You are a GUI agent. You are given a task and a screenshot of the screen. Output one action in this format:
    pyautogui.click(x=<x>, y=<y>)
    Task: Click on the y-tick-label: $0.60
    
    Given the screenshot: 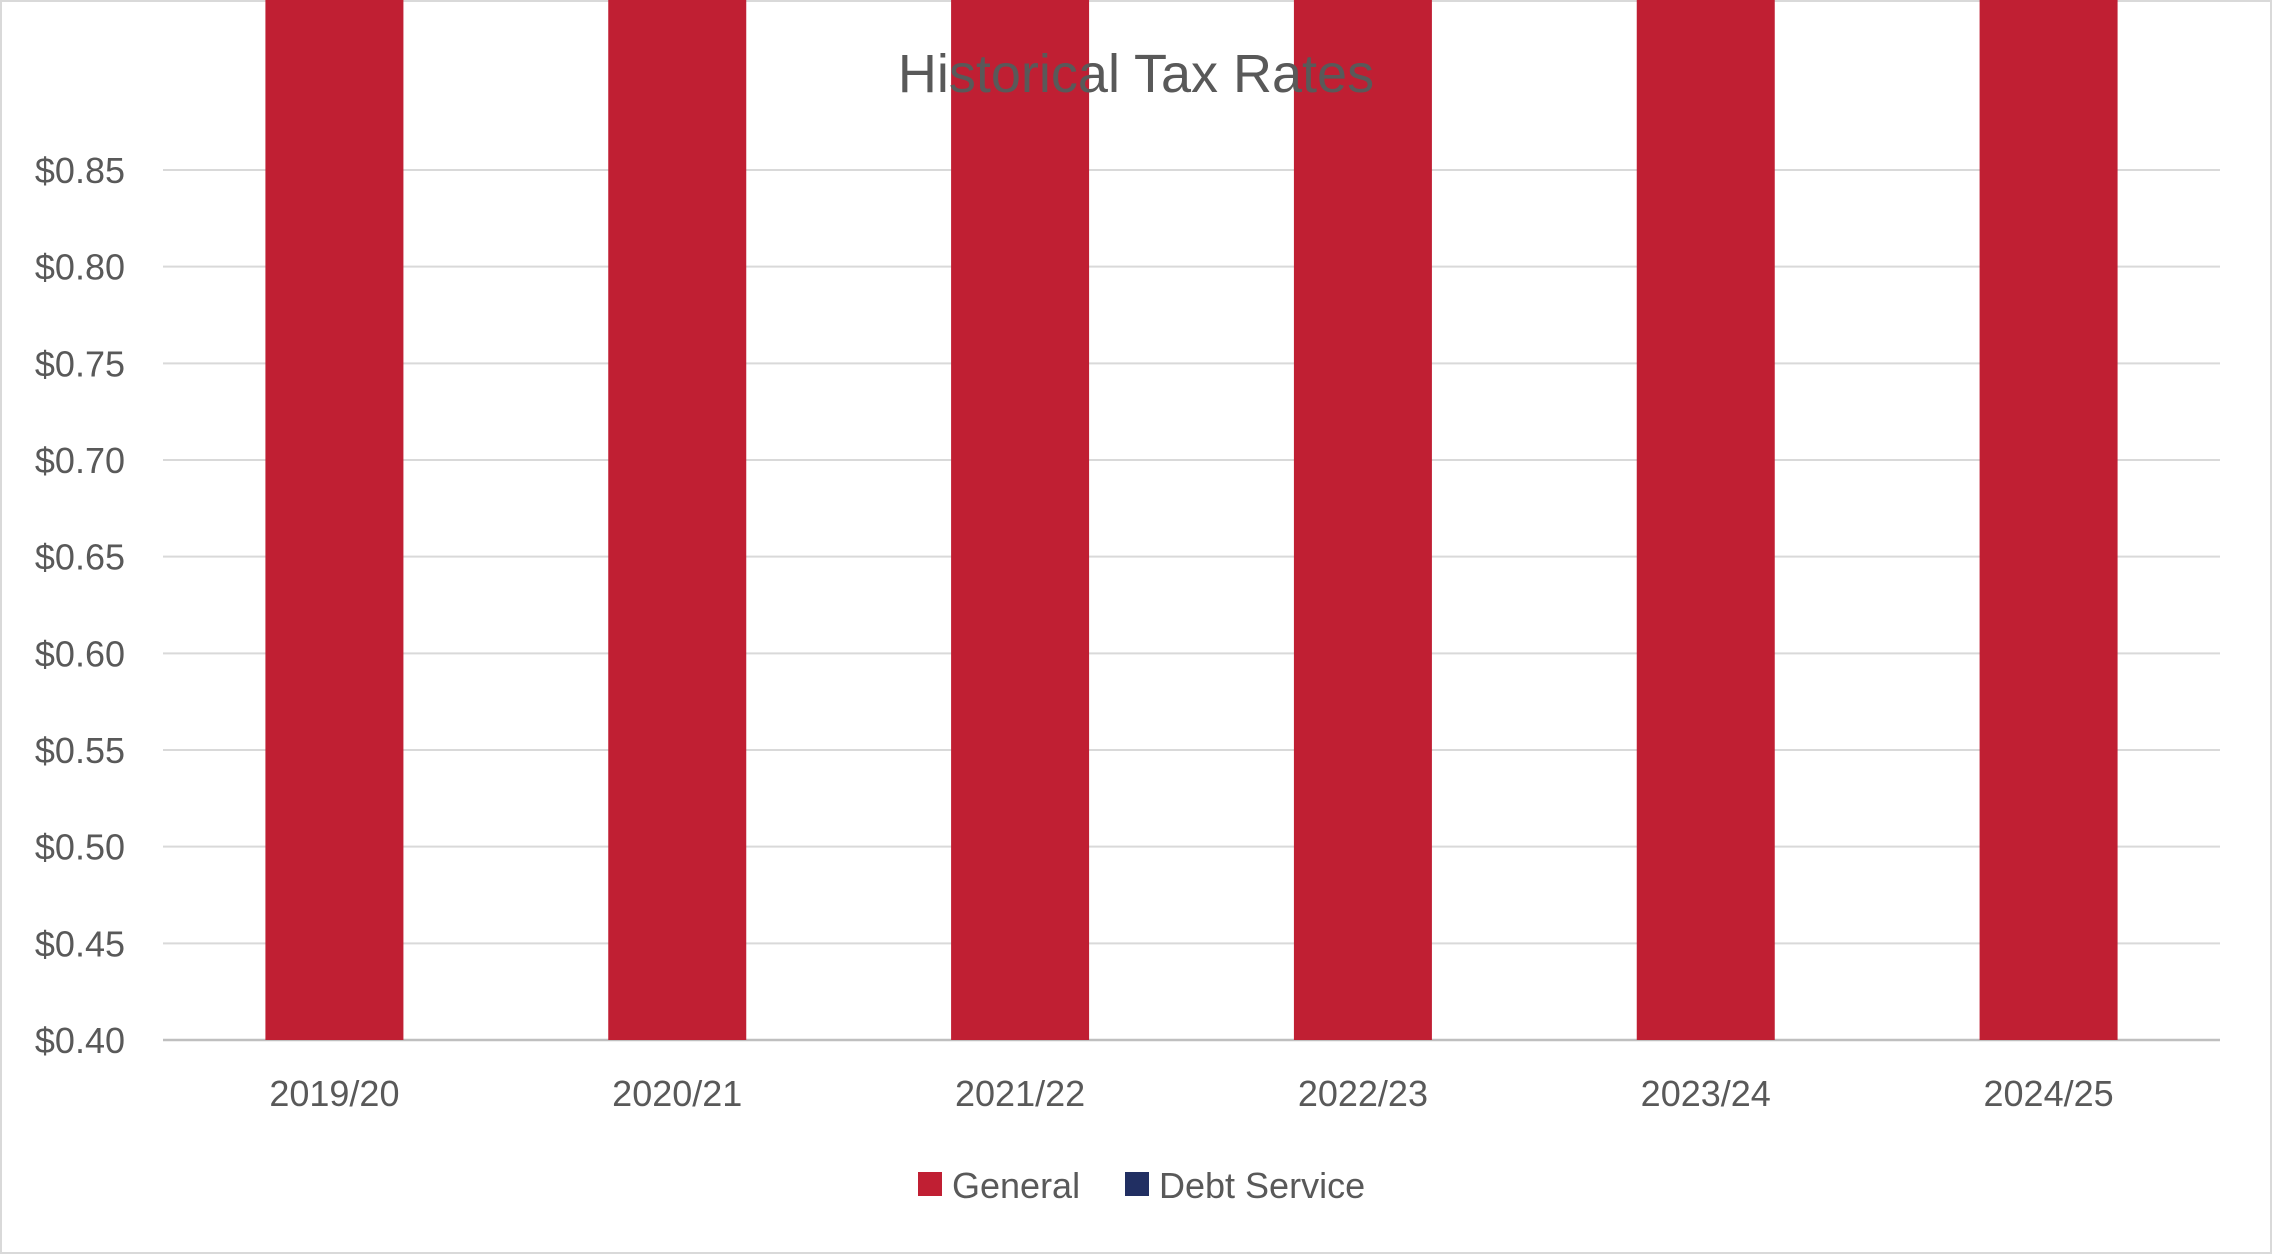 What is the action you would take?
    pyautogui.click(x=80, y=653)
    